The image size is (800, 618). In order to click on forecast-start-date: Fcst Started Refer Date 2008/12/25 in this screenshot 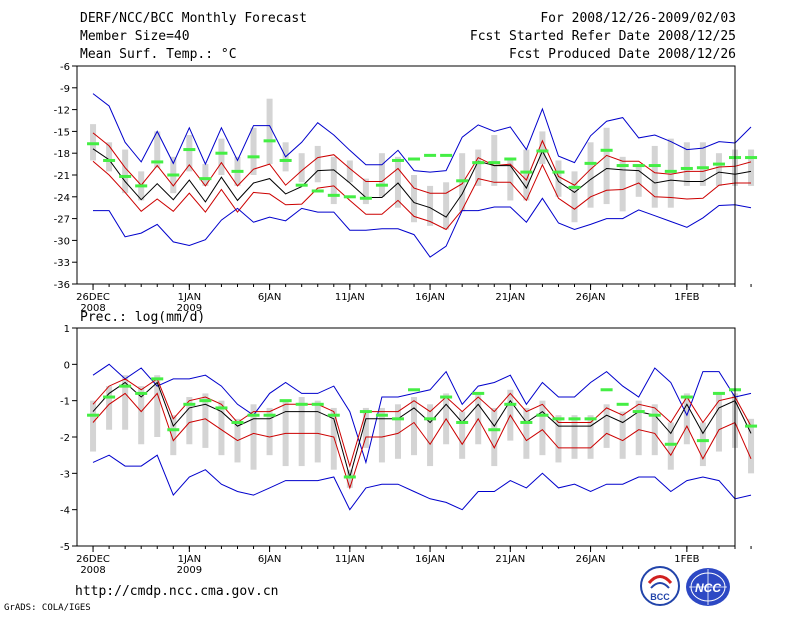, I will do `click(602, 36)`.